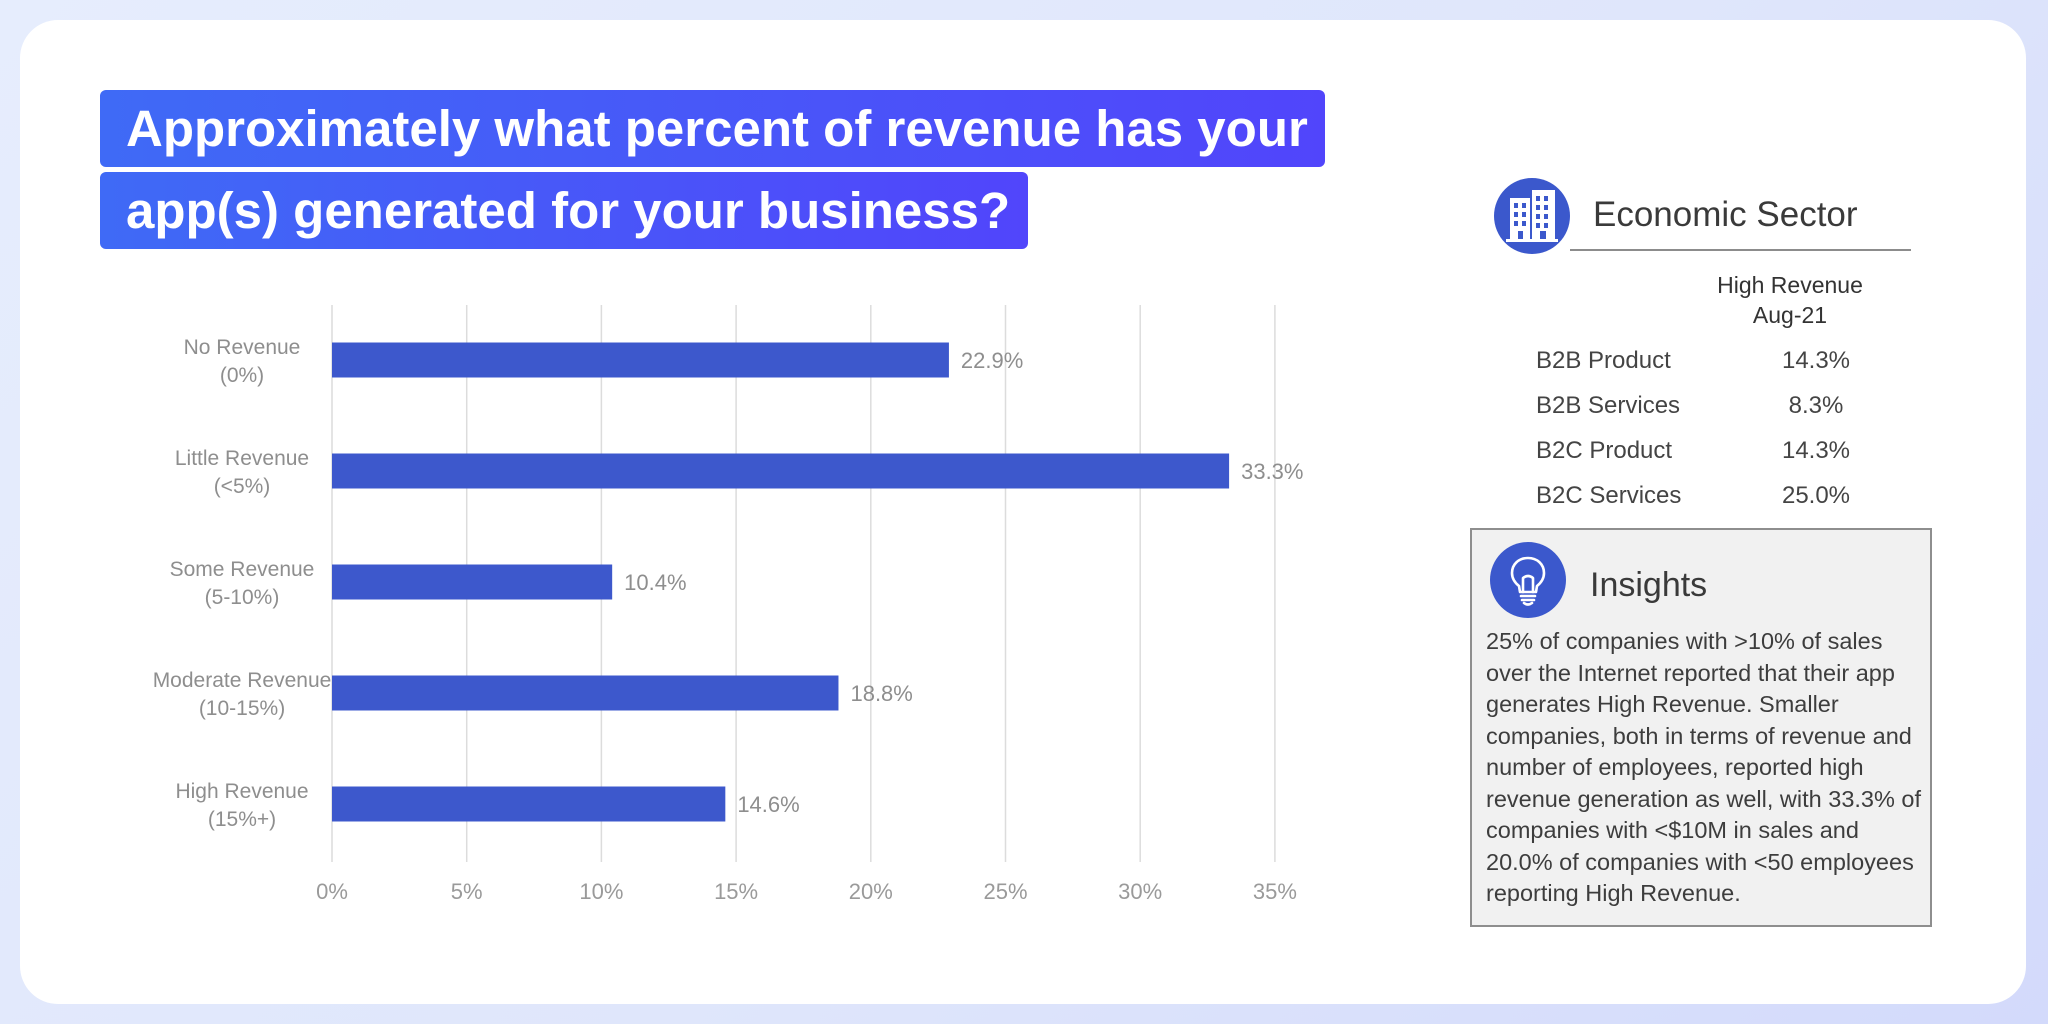 The height and width of the screenshot is (1024, 2048). I want to click on sector-name: B2C Services, so click(1609, 495).